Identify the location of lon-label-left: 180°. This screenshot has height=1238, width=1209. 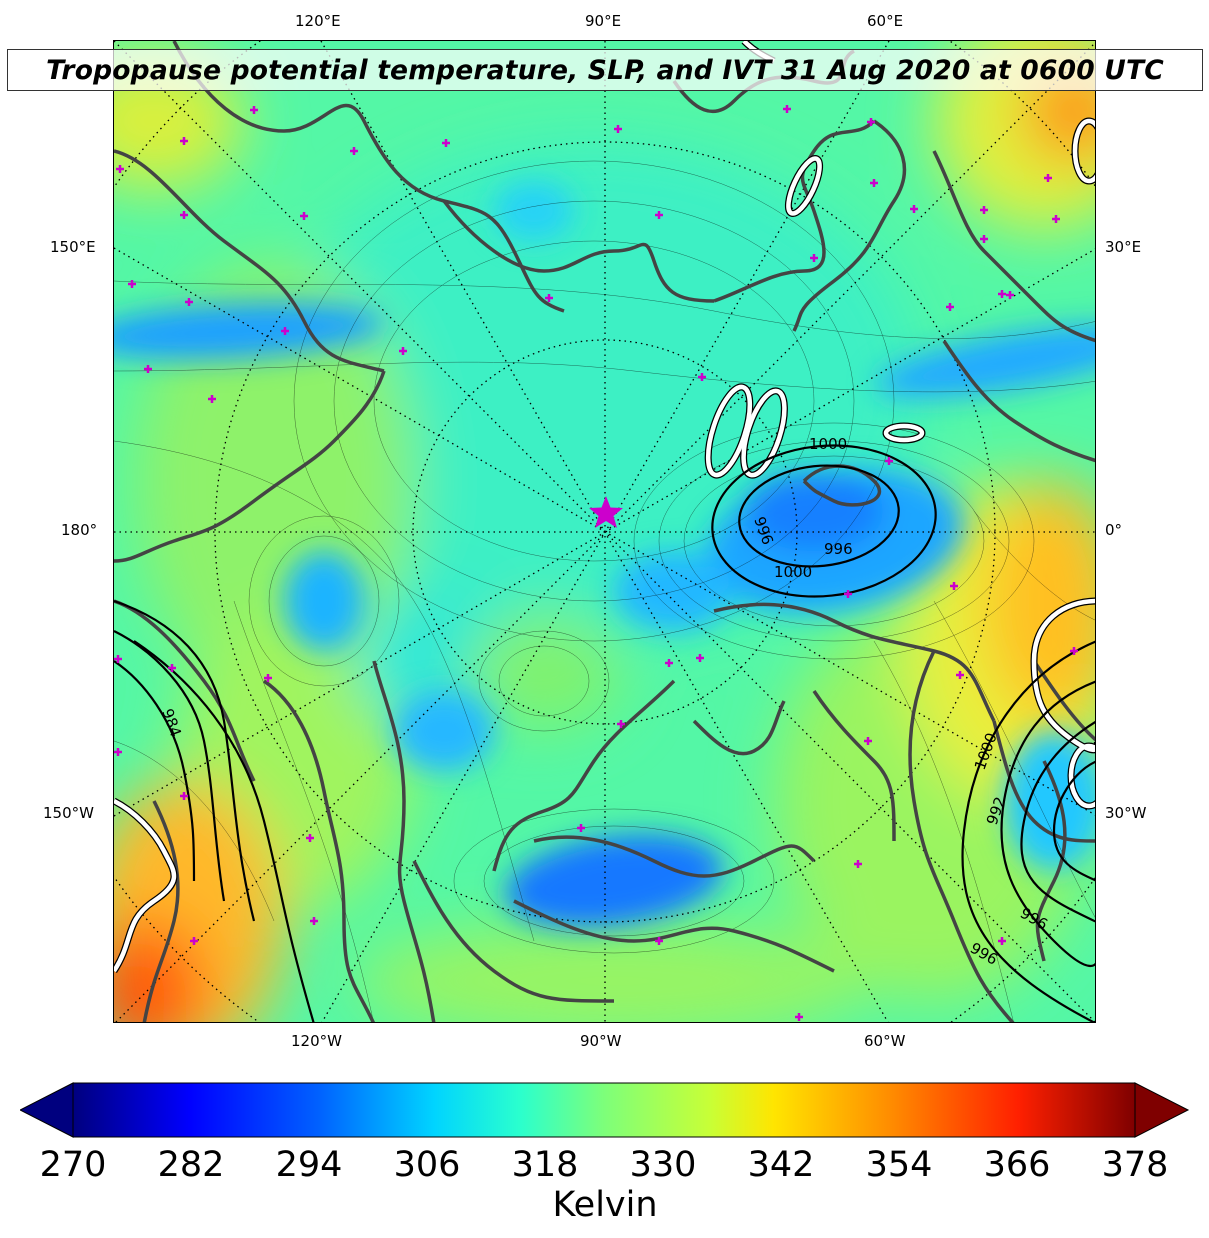
(79, 530).